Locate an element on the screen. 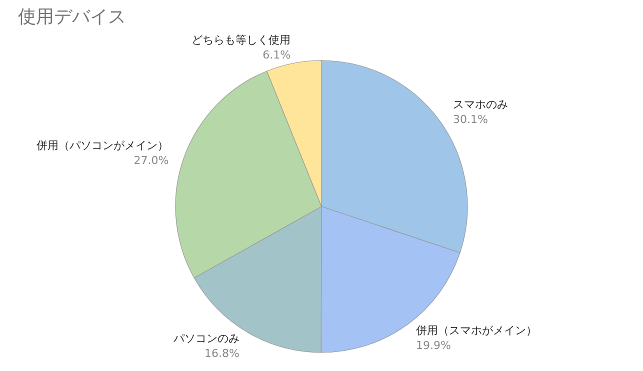 Image resolution: width=643 pixels, height=371 pixels. slice-label: 併用（スマホがメイン） is located at coordinates (476, 331).